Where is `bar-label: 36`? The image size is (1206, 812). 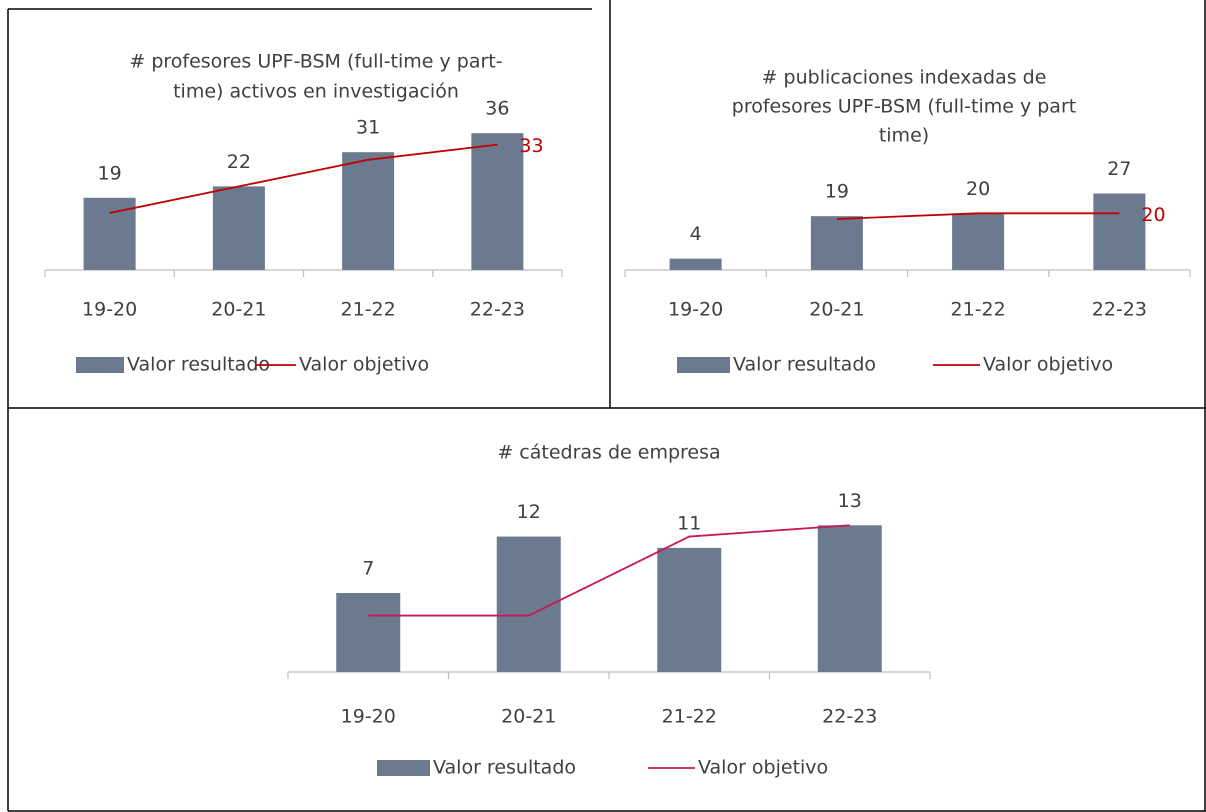
bar-label: 36 is located at coordinates (497, 109).